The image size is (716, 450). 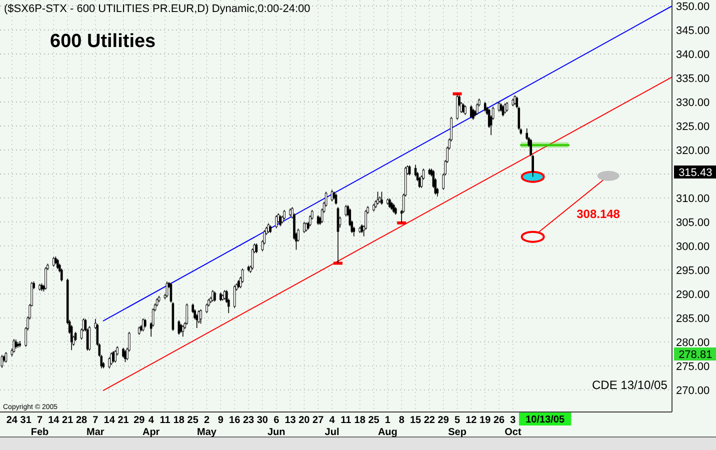 What do you see at coordinates (430, 420) in the screenshot?
I see `x-tick-label: 22` at bounding box center [430, 420].